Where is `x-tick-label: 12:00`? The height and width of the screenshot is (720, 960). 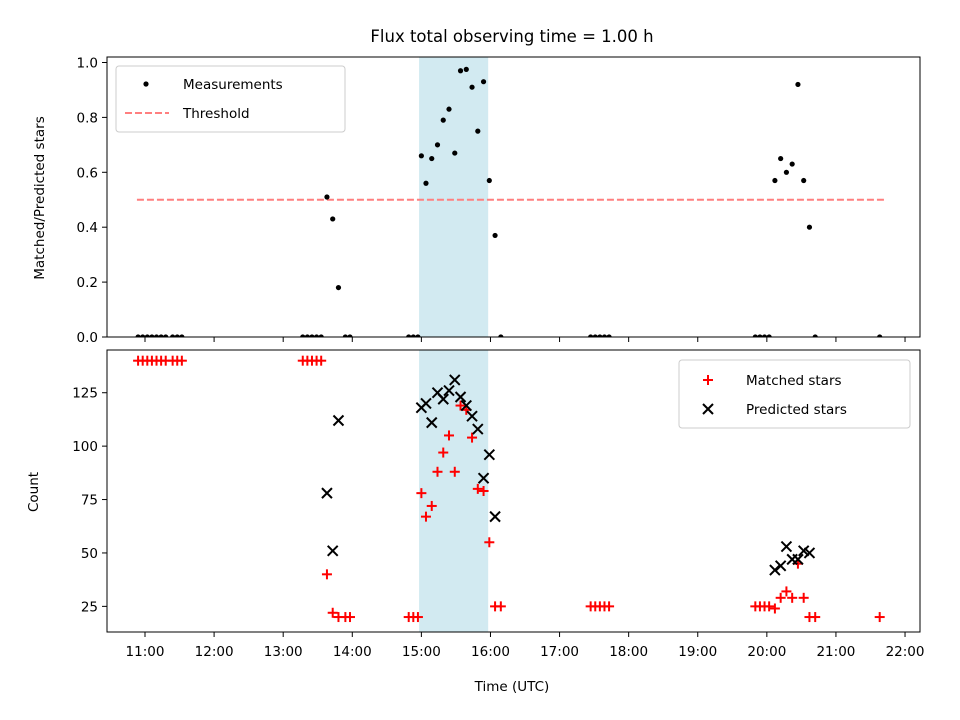 x-tick-label: 12:00 is located at coordinates (214, 652).